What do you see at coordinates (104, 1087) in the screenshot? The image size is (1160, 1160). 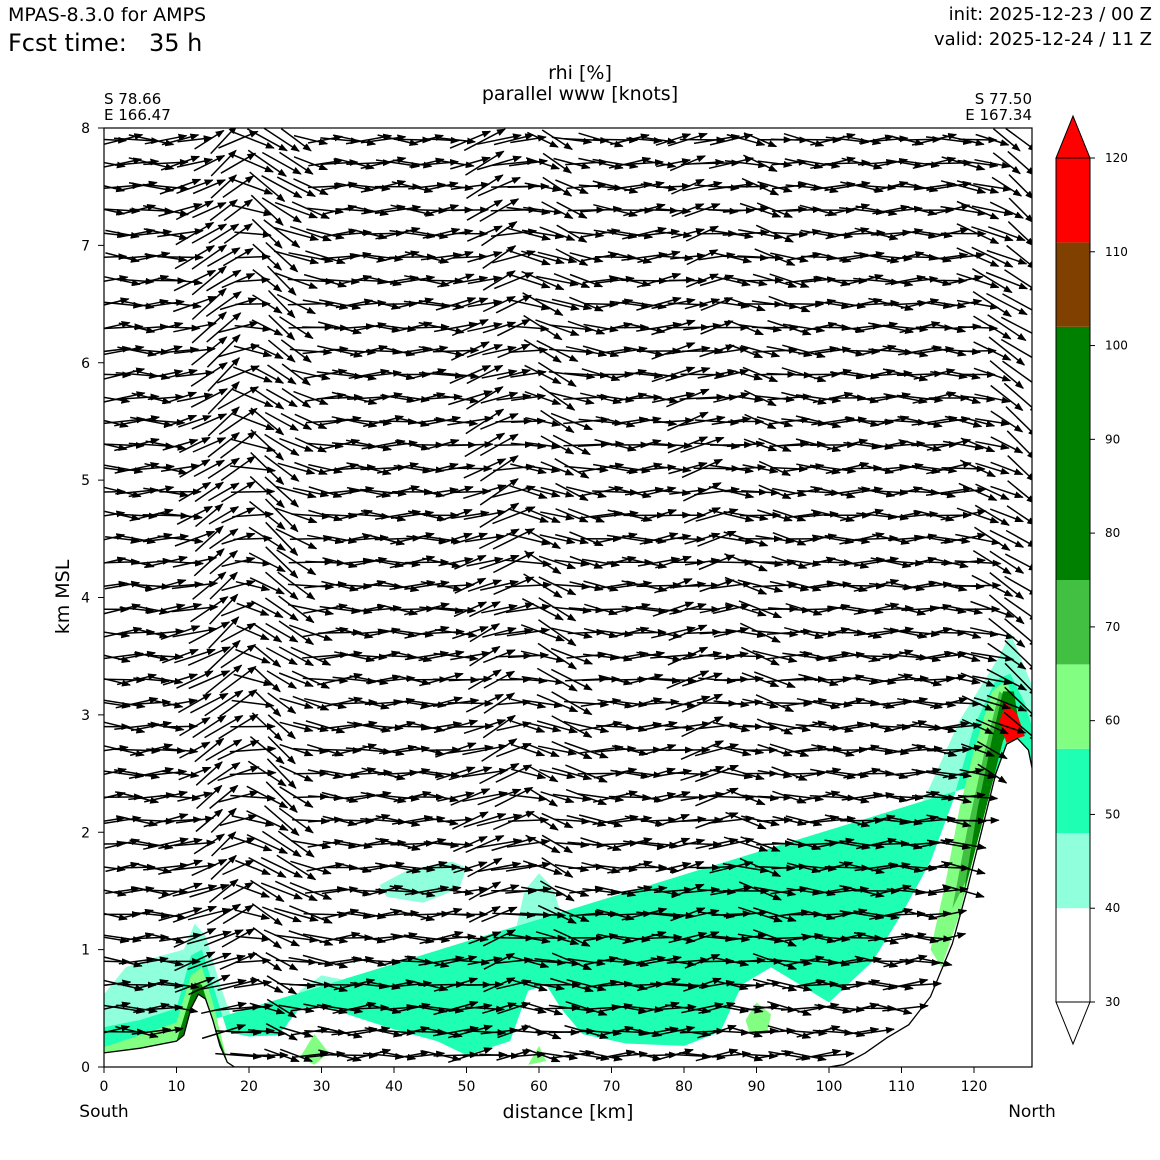 I see `x-tick-label: 0` at bounding box center [104, 1087].